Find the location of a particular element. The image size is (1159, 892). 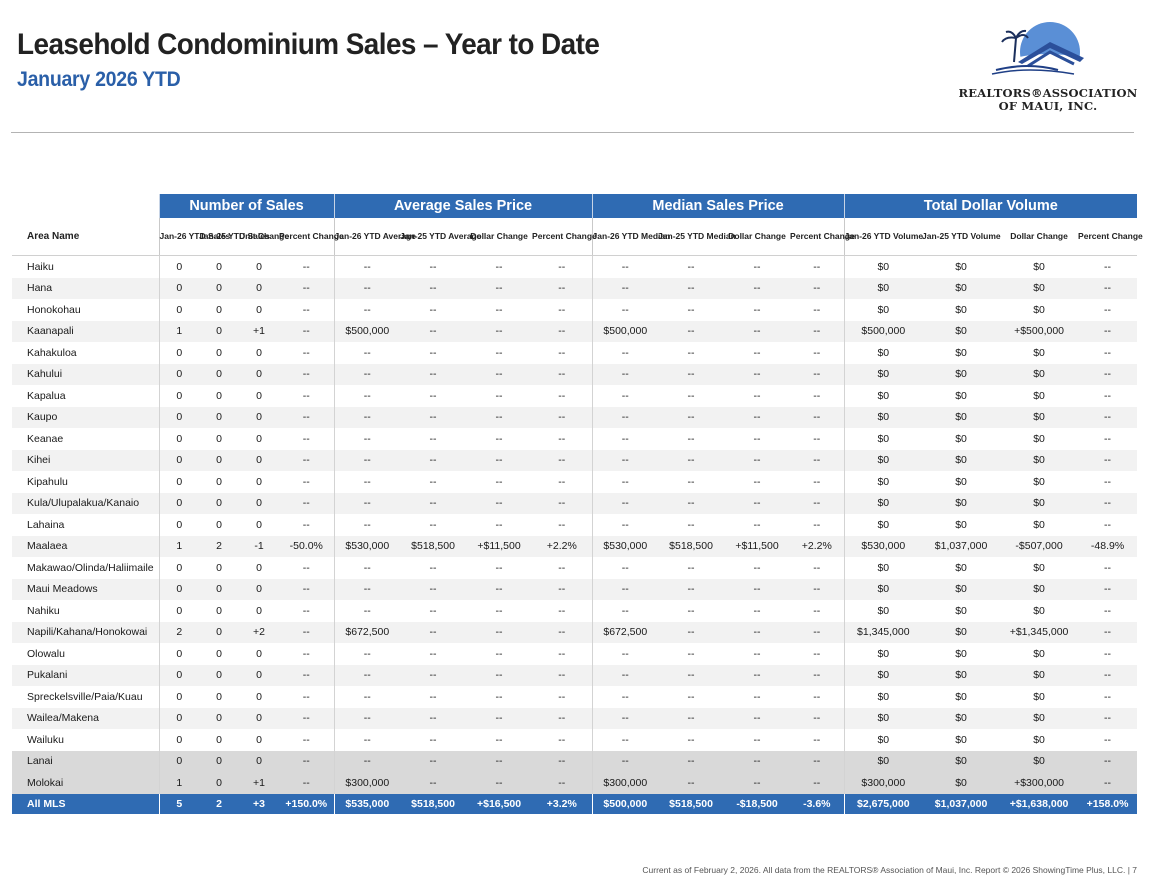

column-header: Unit Change is located at coordinates (264, 237).